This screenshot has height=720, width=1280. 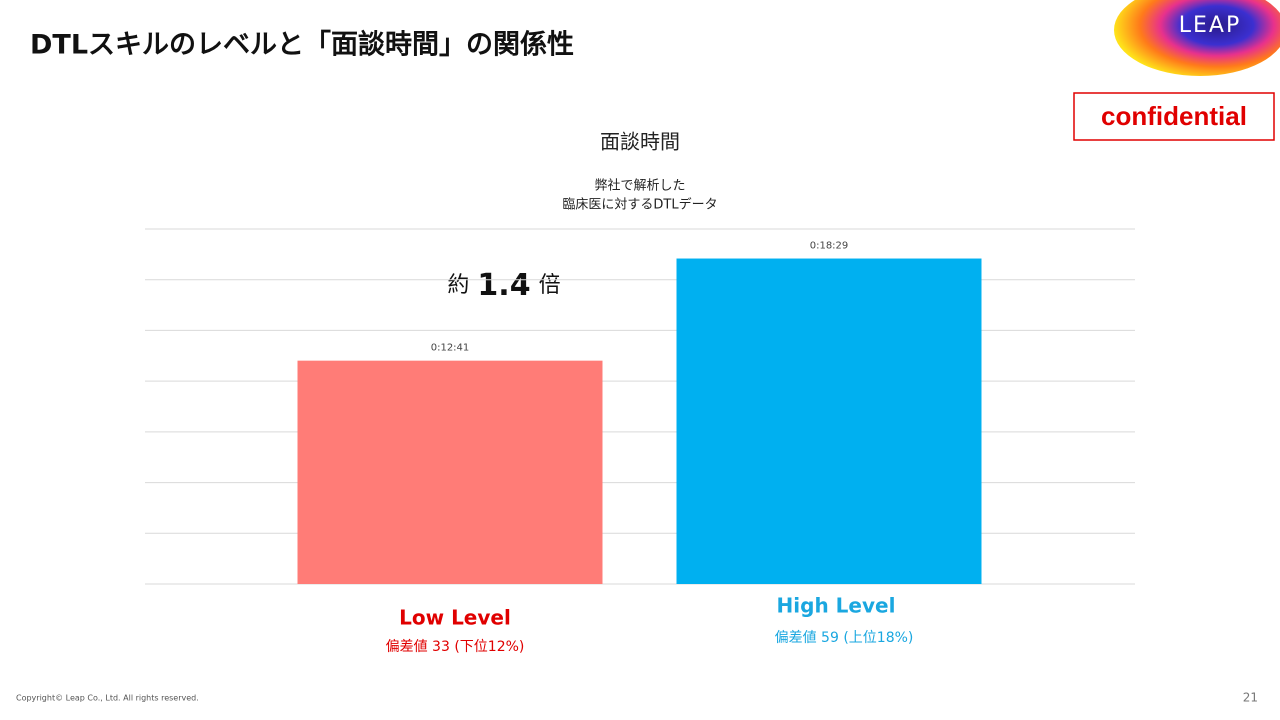 What do you see at coordinates (639, 205) in the screenshot?
I see `chart-subtitle: 臨床医に対するDTLデータ` at bounding box center [639, 205].